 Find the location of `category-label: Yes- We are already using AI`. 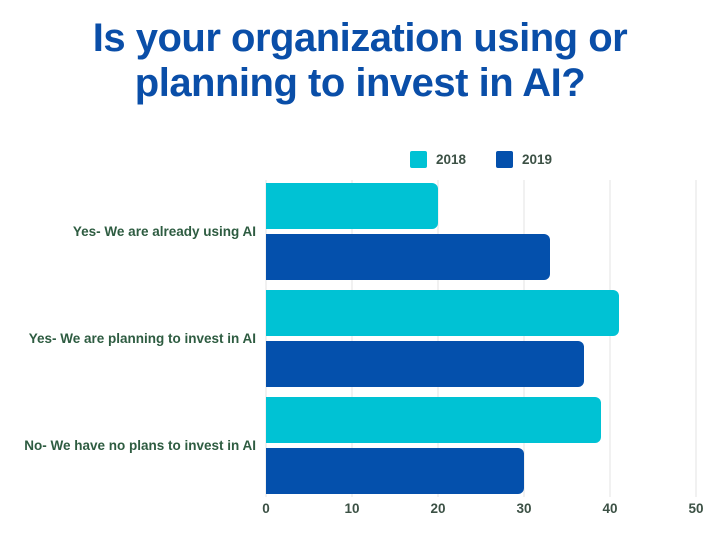

category-label: Yes- We are already using AI is located at coordinates (164, 231).